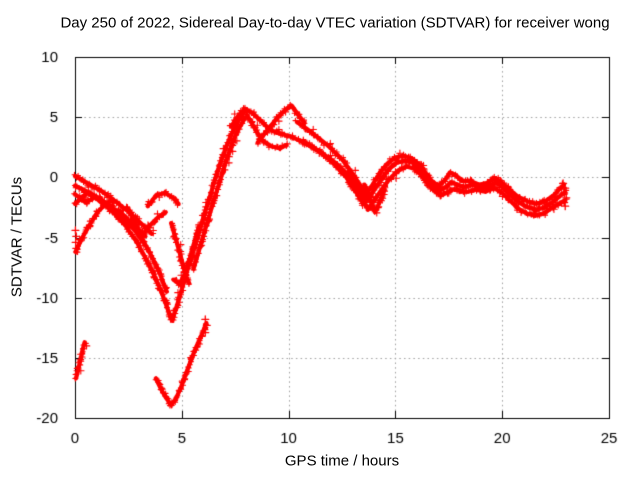 This screenshot has width=640, height=480. Describe the element at coordinates (17, 237) in the screenshot. I see `y-axis-label: SDTVAR / TECUs` at that location.